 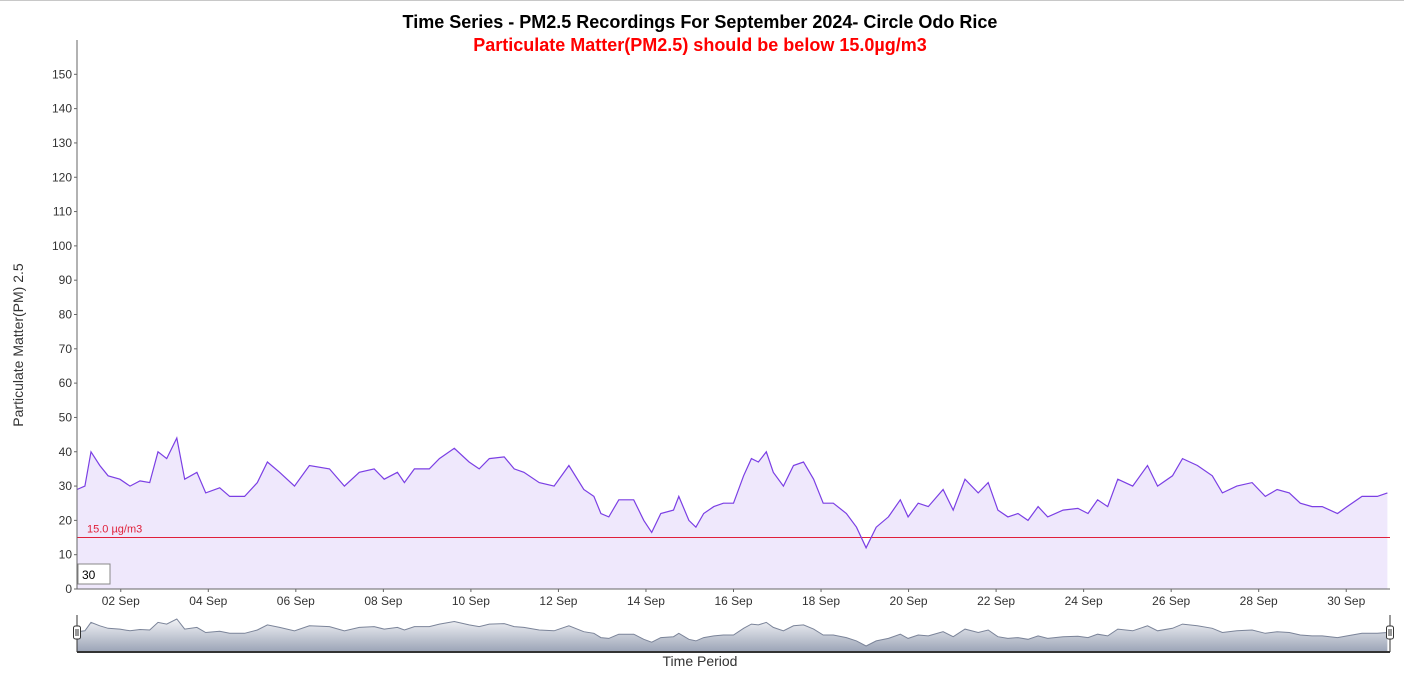 What do you see at coordinates (733, 601) in the screenshot?
I see `x-tick-label: 16 Sep` at bounding box center [733, 601].